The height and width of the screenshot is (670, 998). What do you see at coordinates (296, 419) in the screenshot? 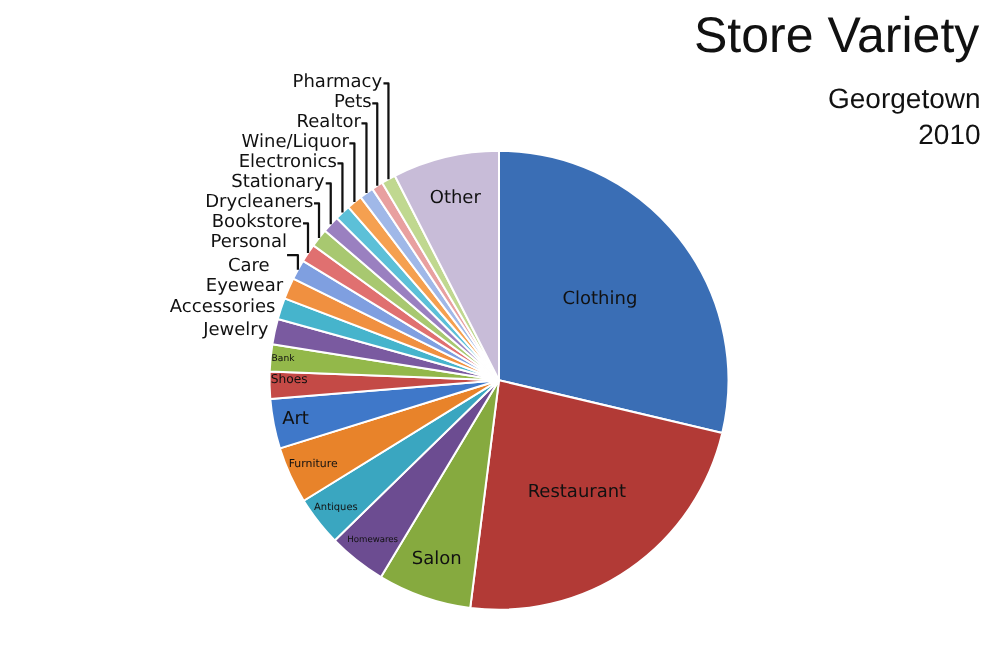
I see `slice-label: Art` at bounding box center [296, 419].